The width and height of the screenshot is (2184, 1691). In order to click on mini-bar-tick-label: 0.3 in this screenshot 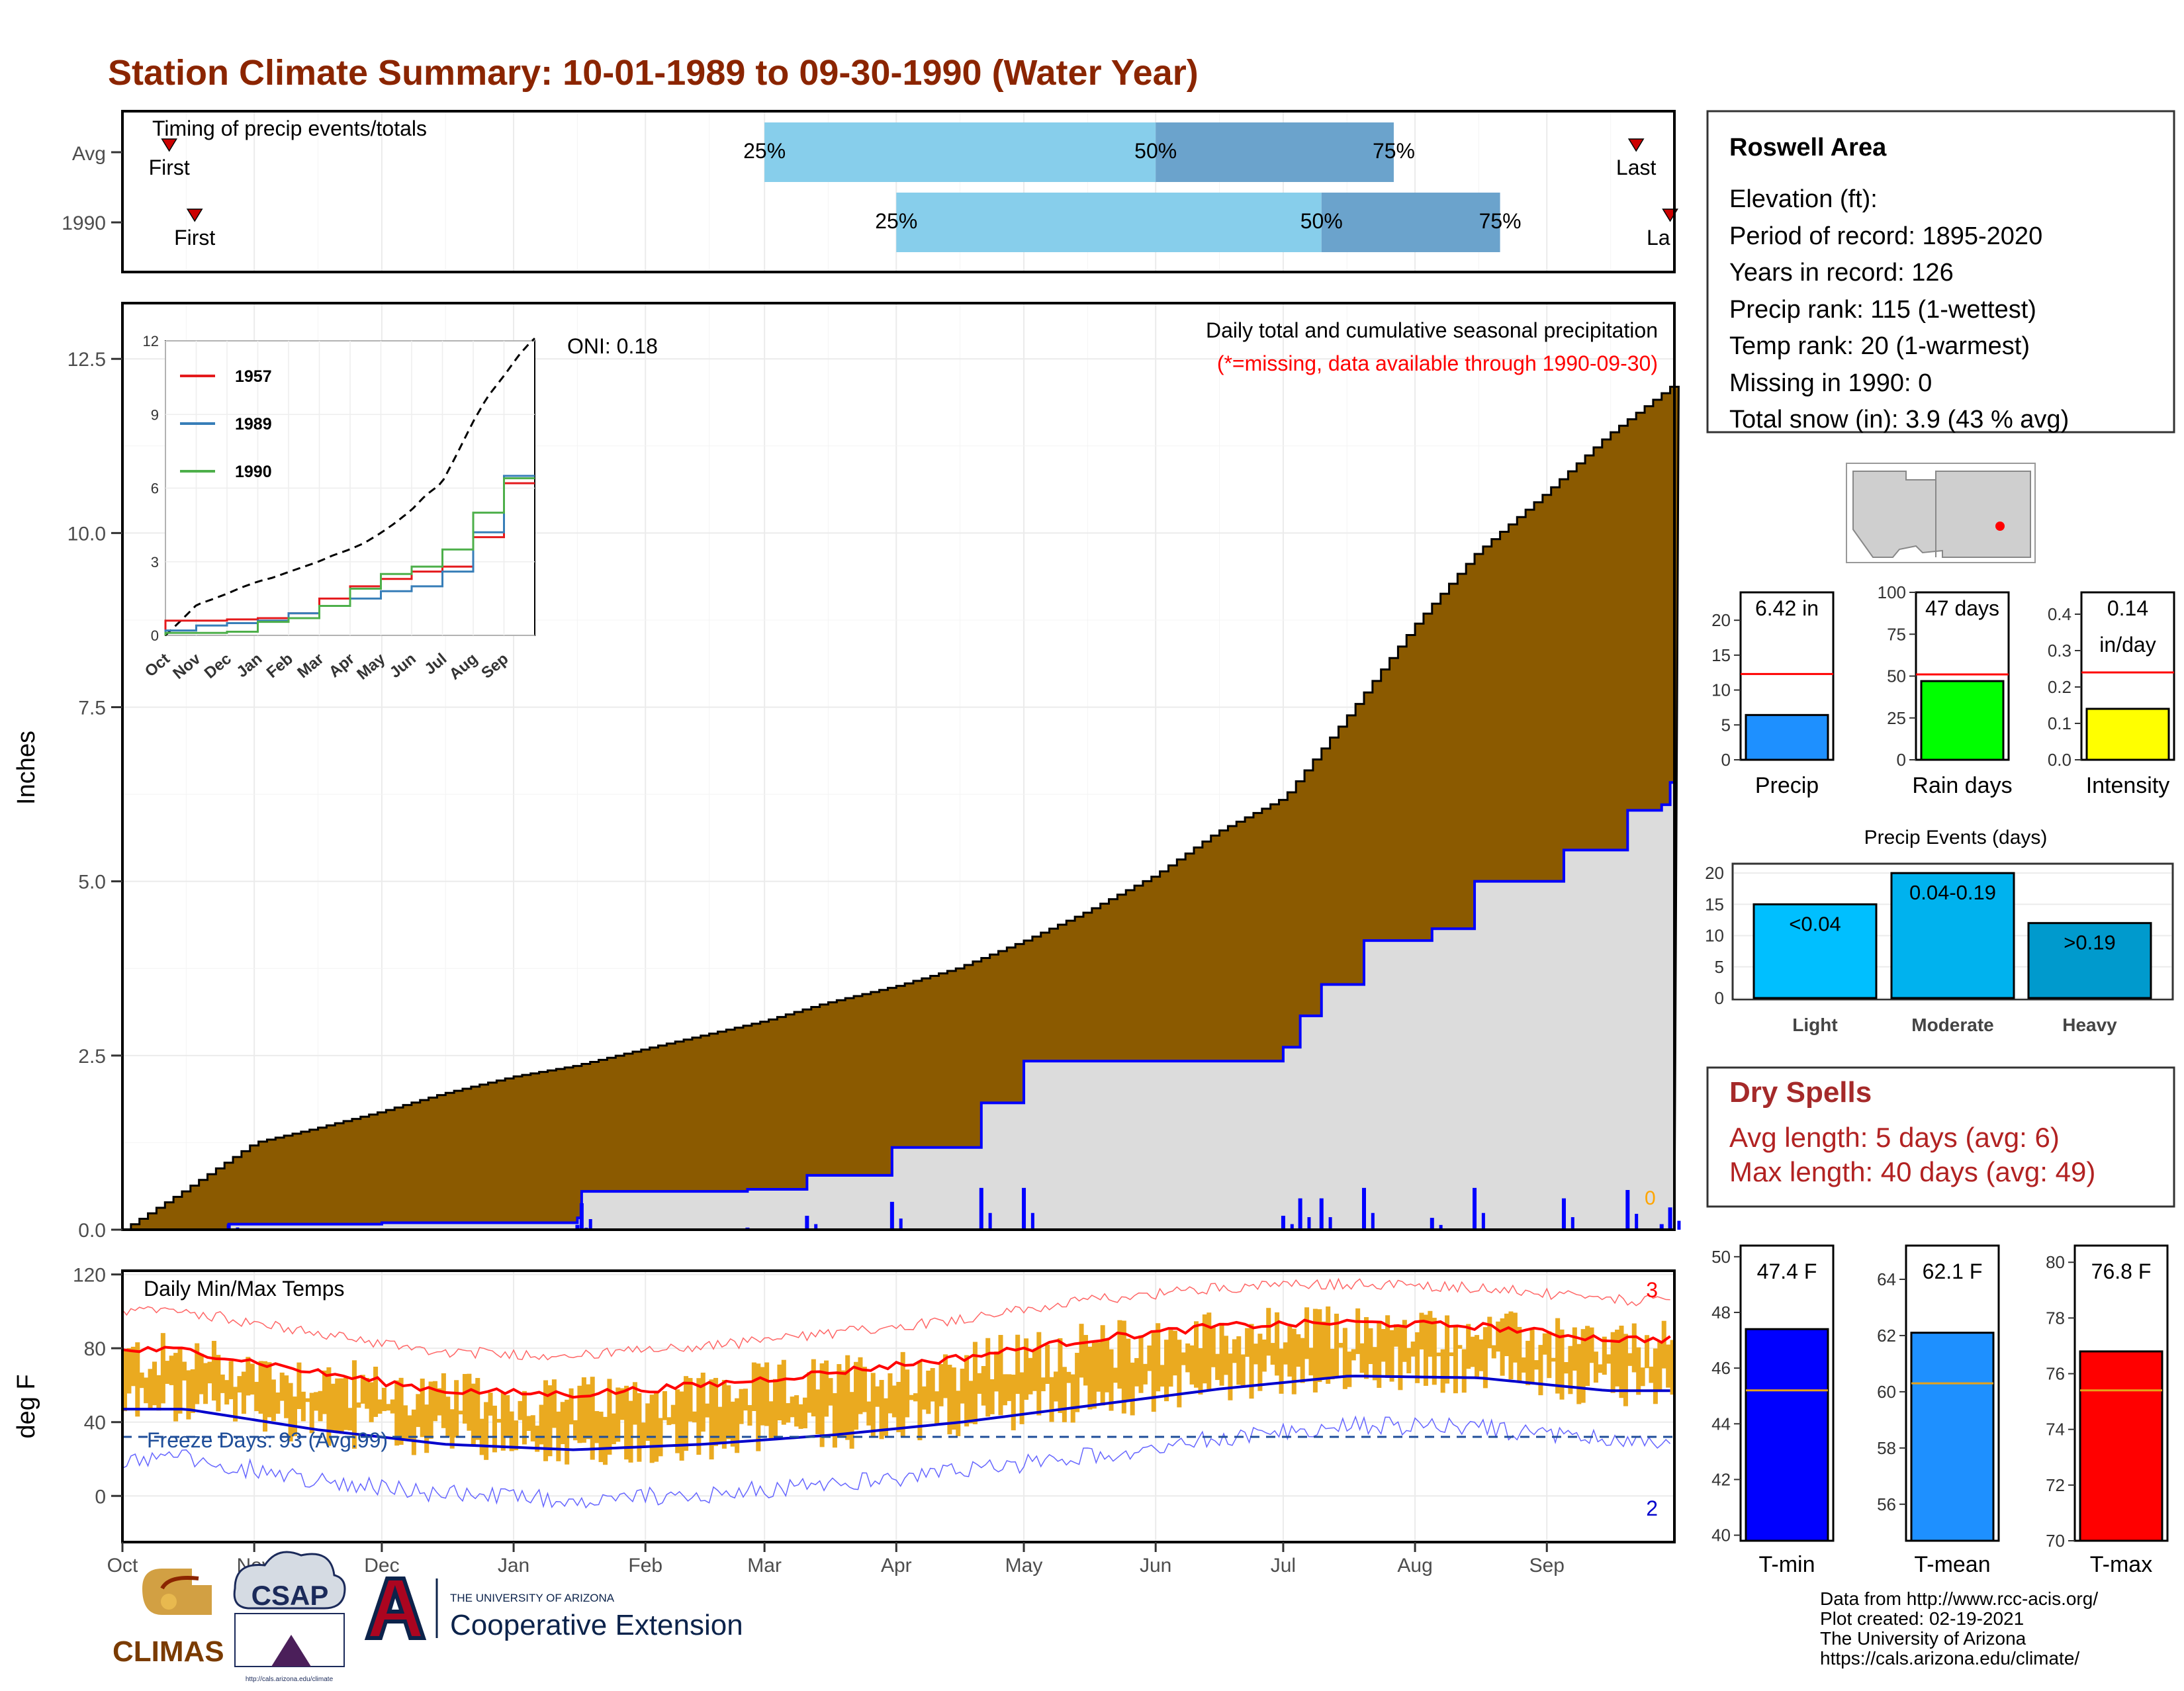, I will do `click(2059, 651)`.